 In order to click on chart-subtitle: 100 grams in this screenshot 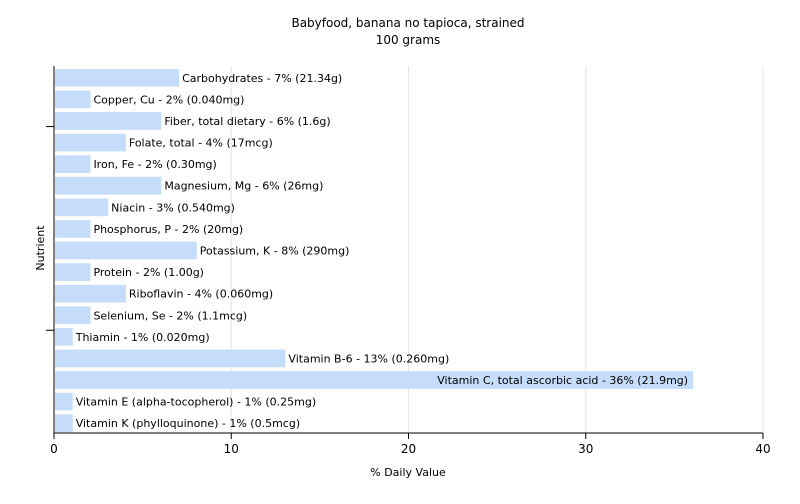, I will do `click(408, 40)`.